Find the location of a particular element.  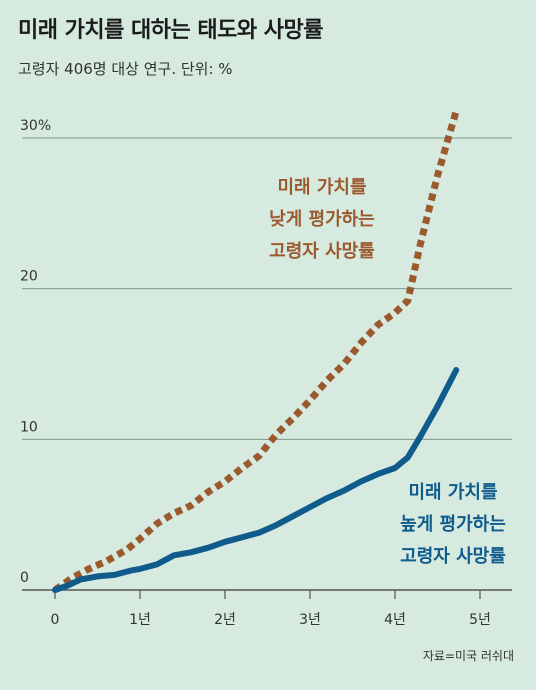

y-axis-ticks: 0 10 20 30% is located at coordinates (35, 352).